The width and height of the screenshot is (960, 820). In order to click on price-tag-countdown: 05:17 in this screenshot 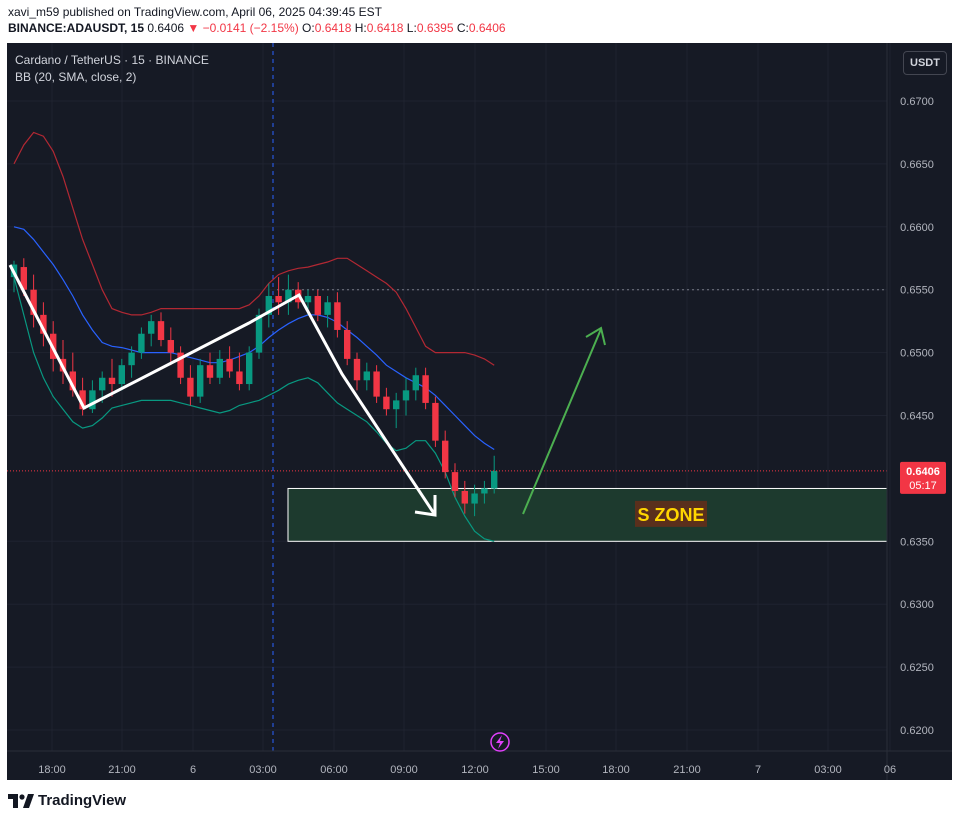, I will do `click(923, 486)`.